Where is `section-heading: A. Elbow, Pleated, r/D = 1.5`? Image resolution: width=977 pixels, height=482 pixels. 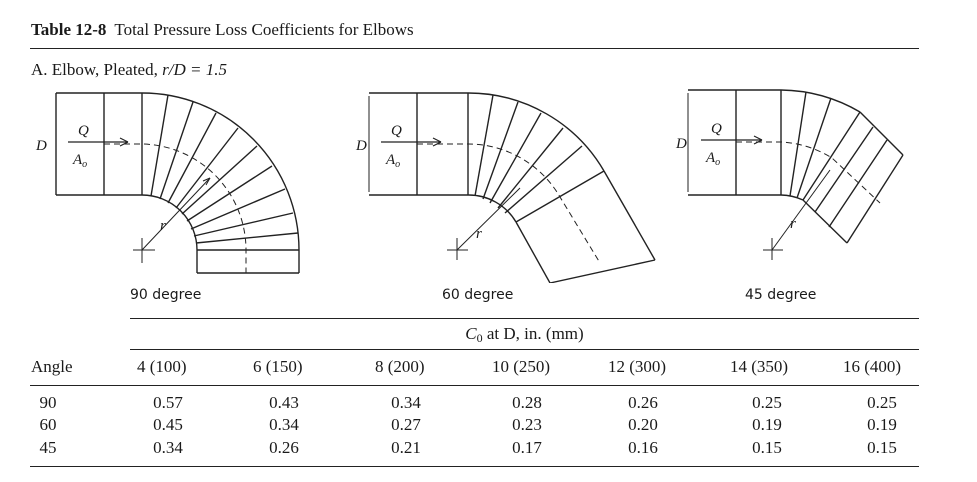 section-heading: A. Elbow, Pleated, r/D = 1.5 is located at coordinates (129, 70).